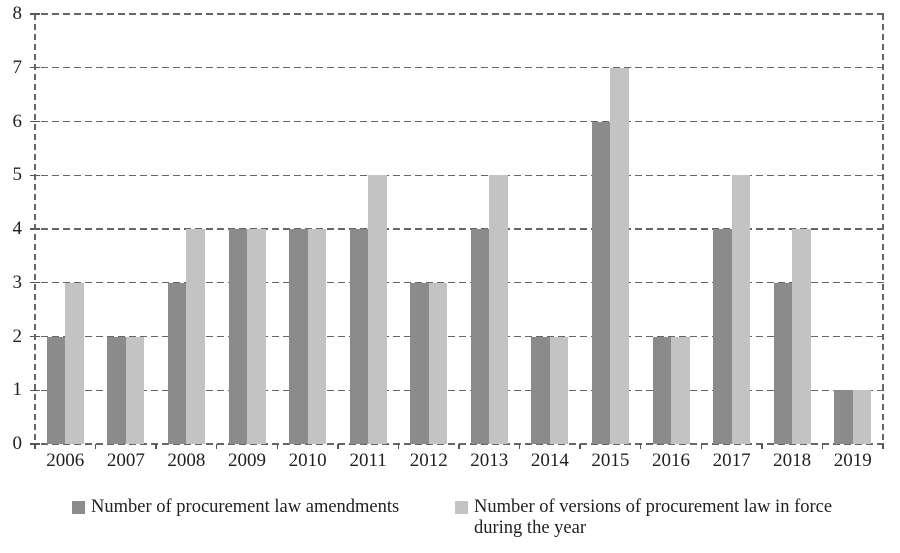  What do you see at coordinates (247, 460) in the screenshot?
I see `x-tick-label-2009: 2009` at bounding box center [247, 460].